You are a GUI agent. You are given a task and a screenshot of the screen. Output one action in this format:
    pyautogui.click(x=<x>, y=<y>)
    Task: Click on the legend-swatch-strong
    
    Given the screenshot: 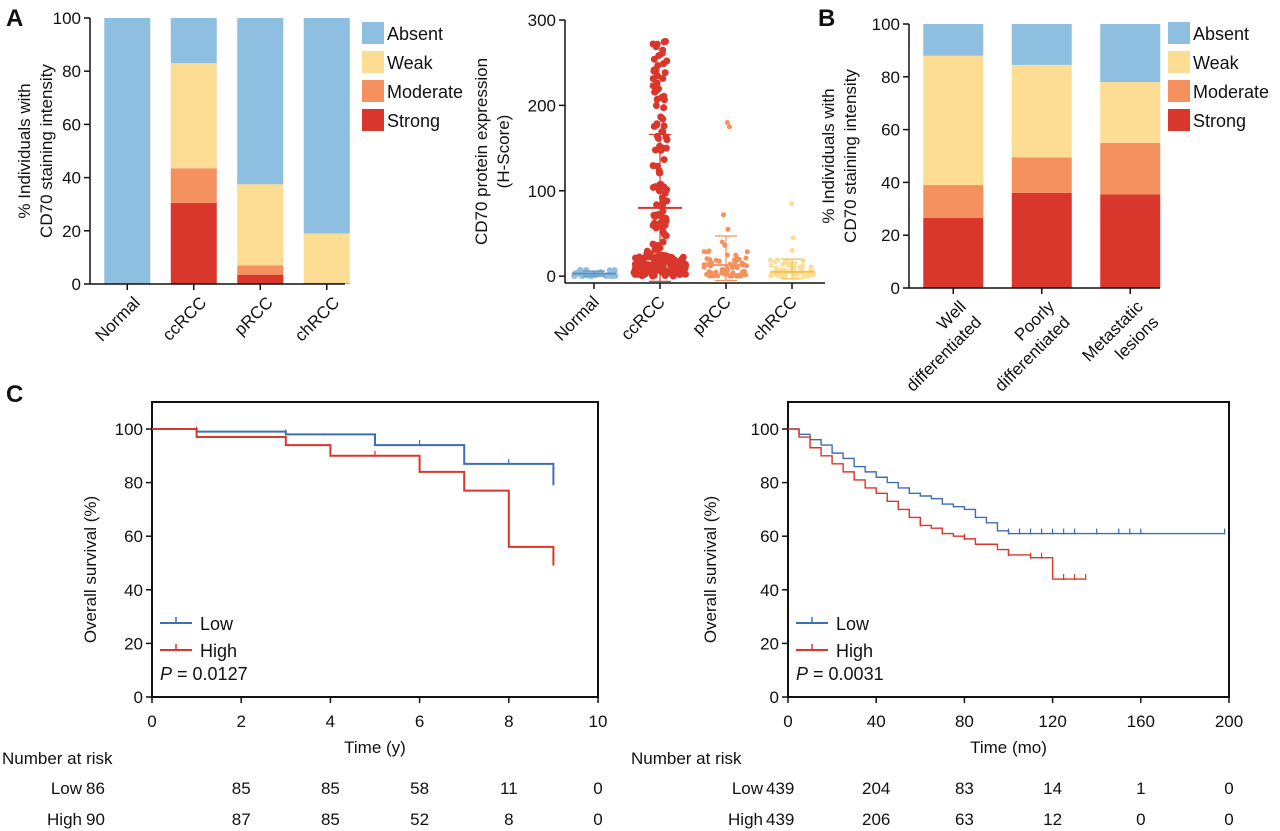 What is the action you would take?
    pyautogui.click(x=1179, y=120)
    